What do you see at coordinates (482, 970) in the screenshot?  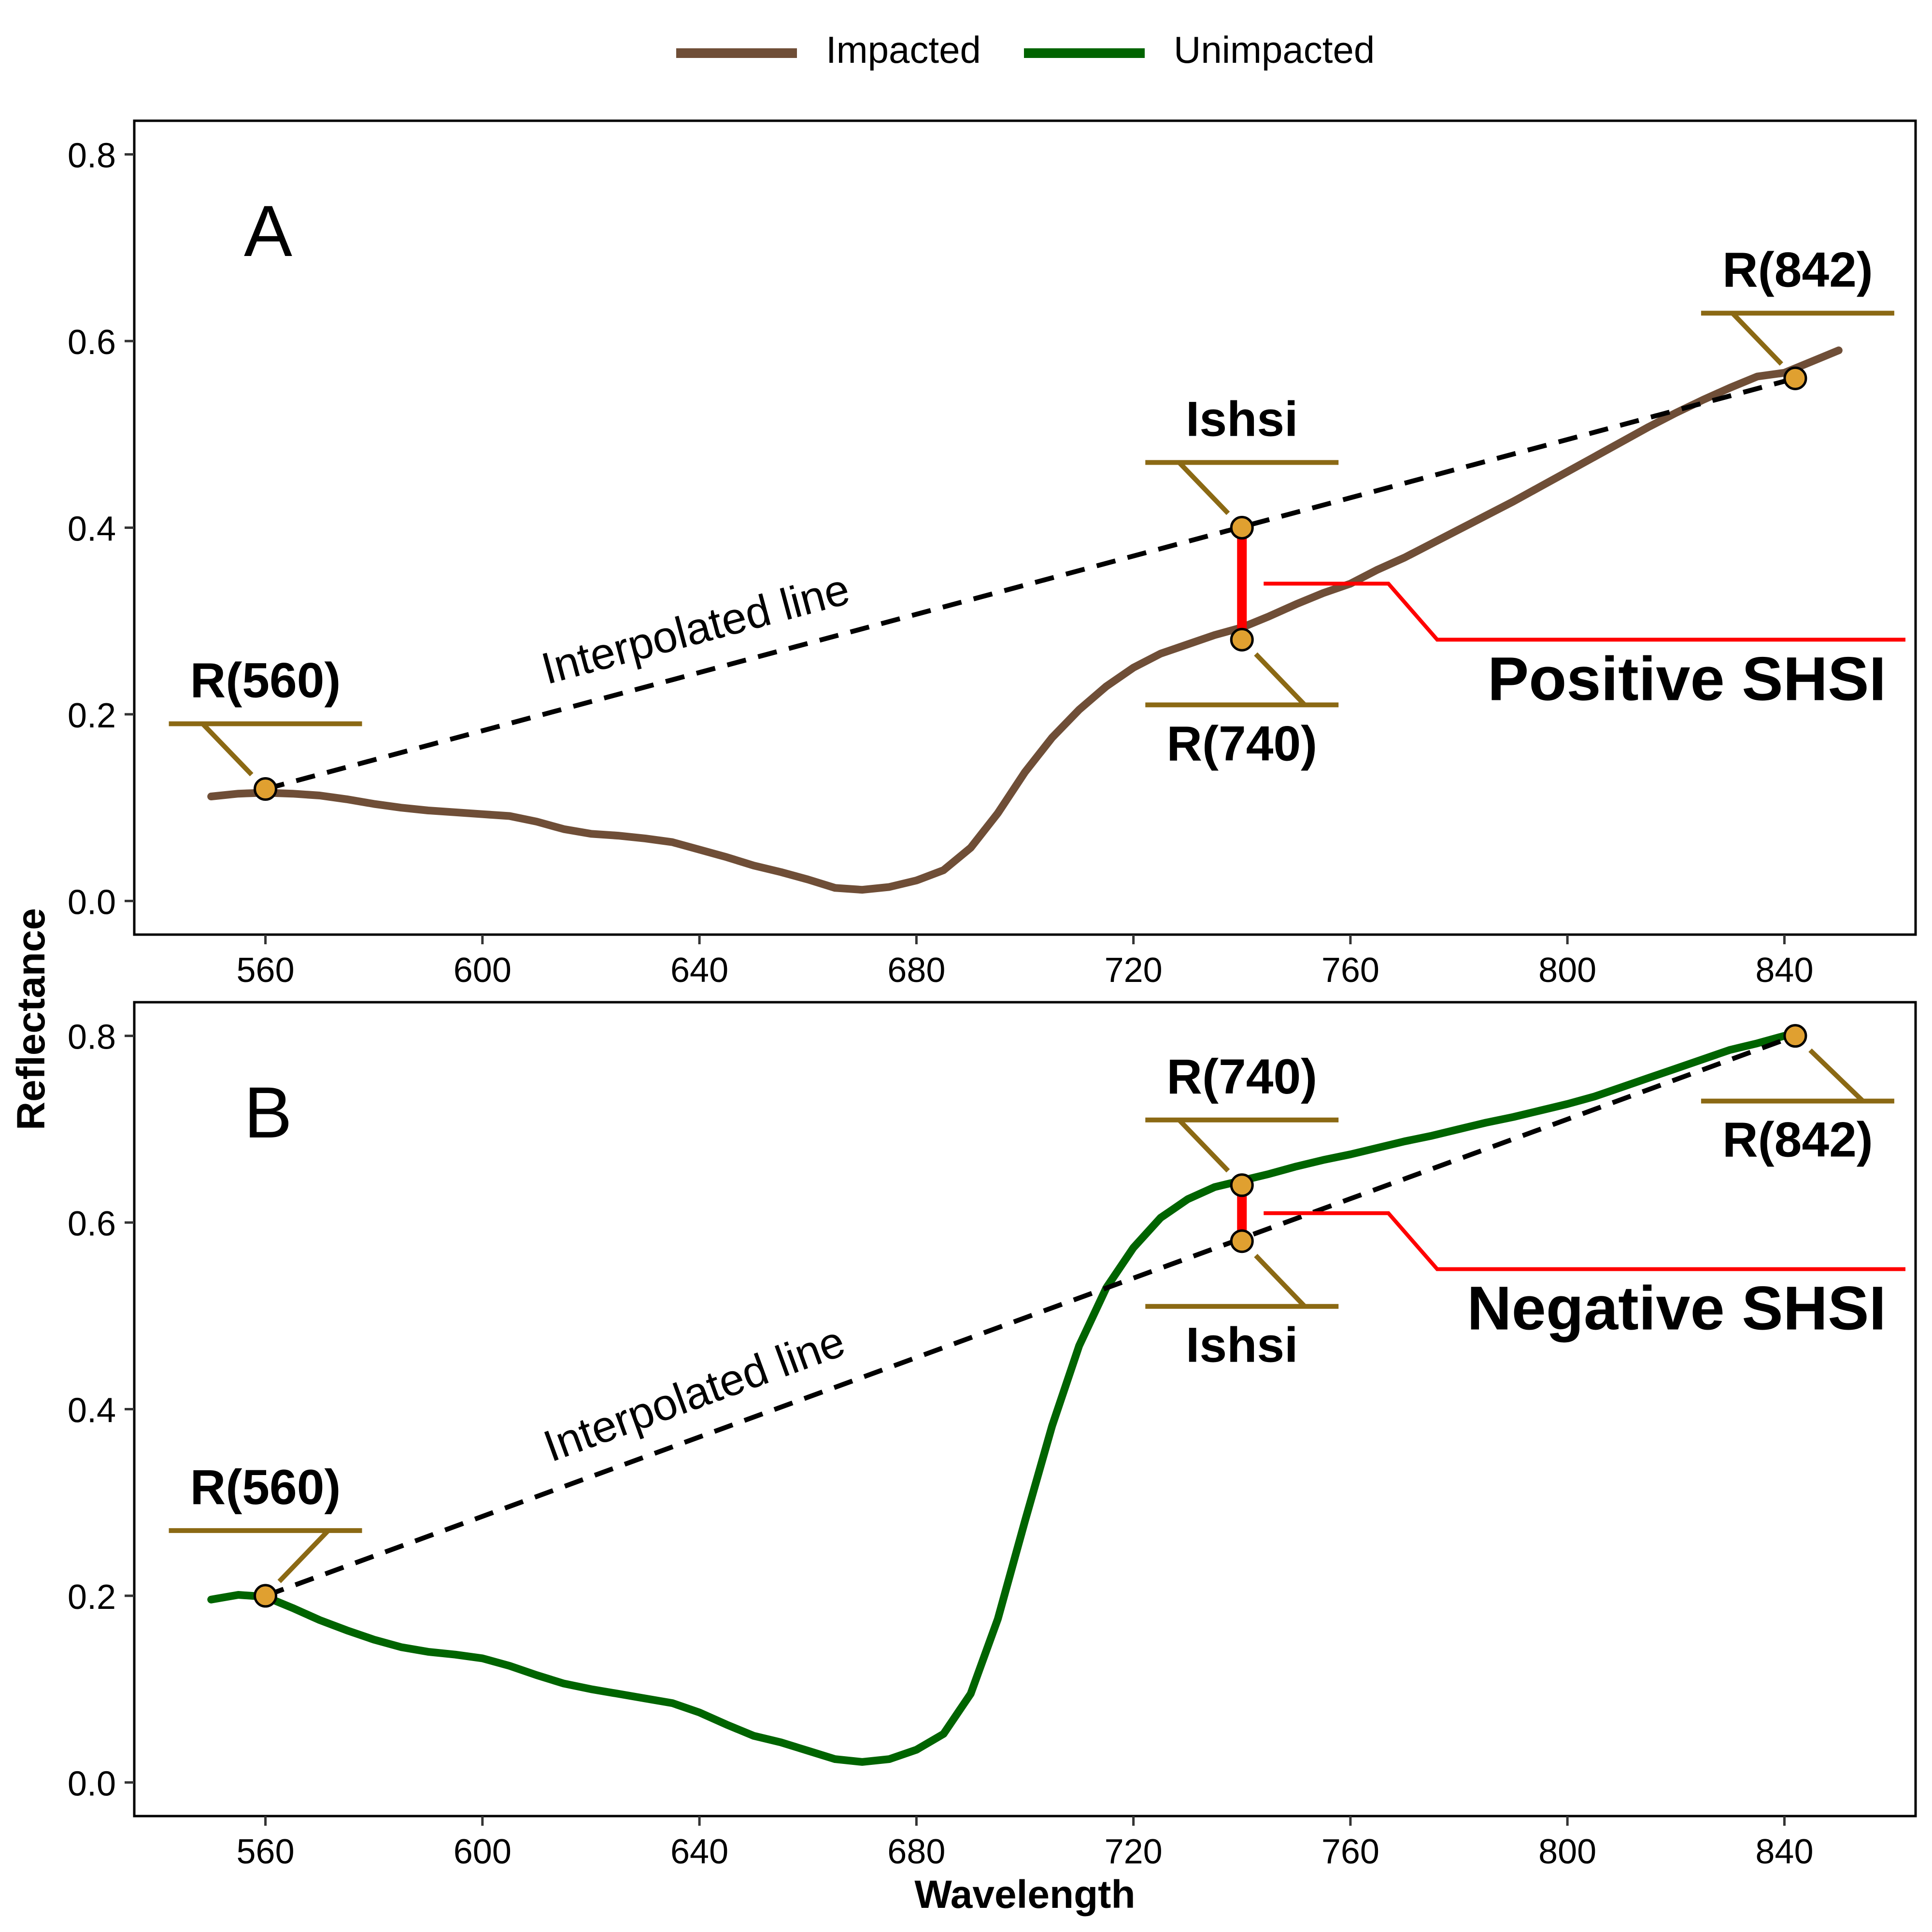 I see `x-tick-label-a: 600` at bounding box center [482, 970].